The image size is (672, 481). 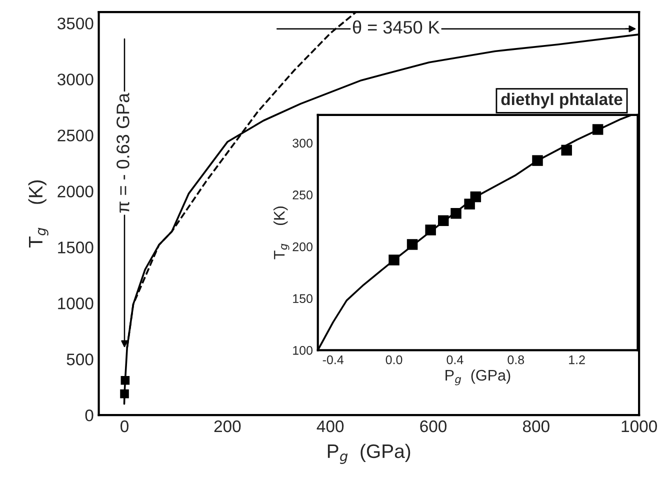 I want to click on annotation: π = - 0.63 GPa, so click(x=123, y=152).